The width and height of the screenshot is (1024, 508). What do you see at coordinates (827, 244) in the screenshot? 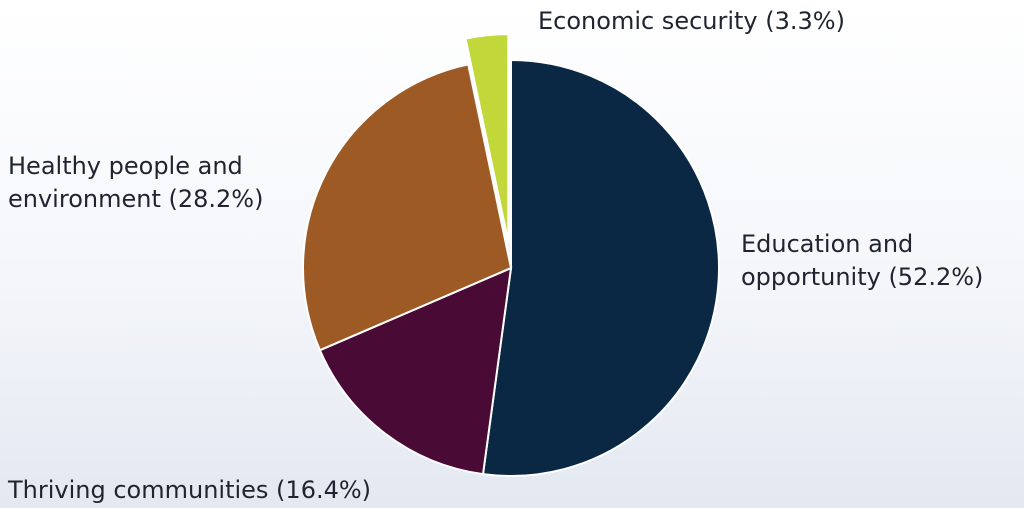
I see `slice-label-line: Education and` at bounding box center [827, 244].